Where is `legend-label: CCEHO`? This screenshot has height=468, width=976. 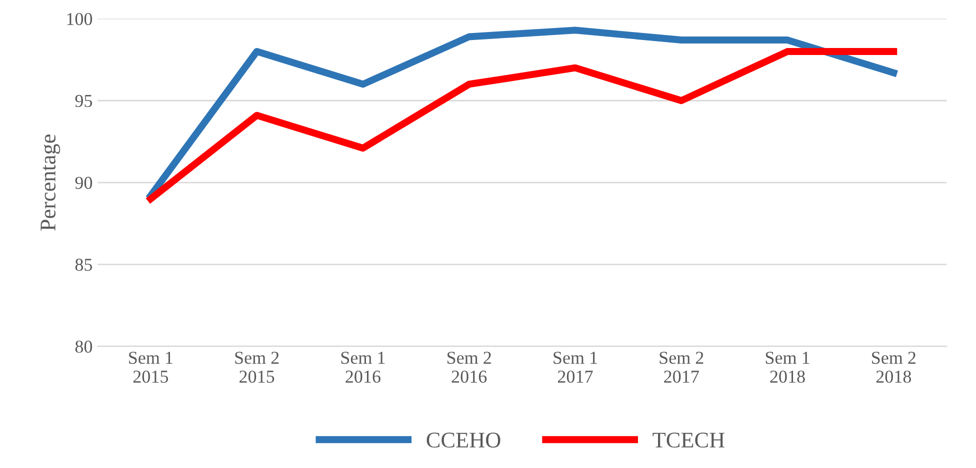 legend-label: CCEHO is located at coordinates (463, 440).